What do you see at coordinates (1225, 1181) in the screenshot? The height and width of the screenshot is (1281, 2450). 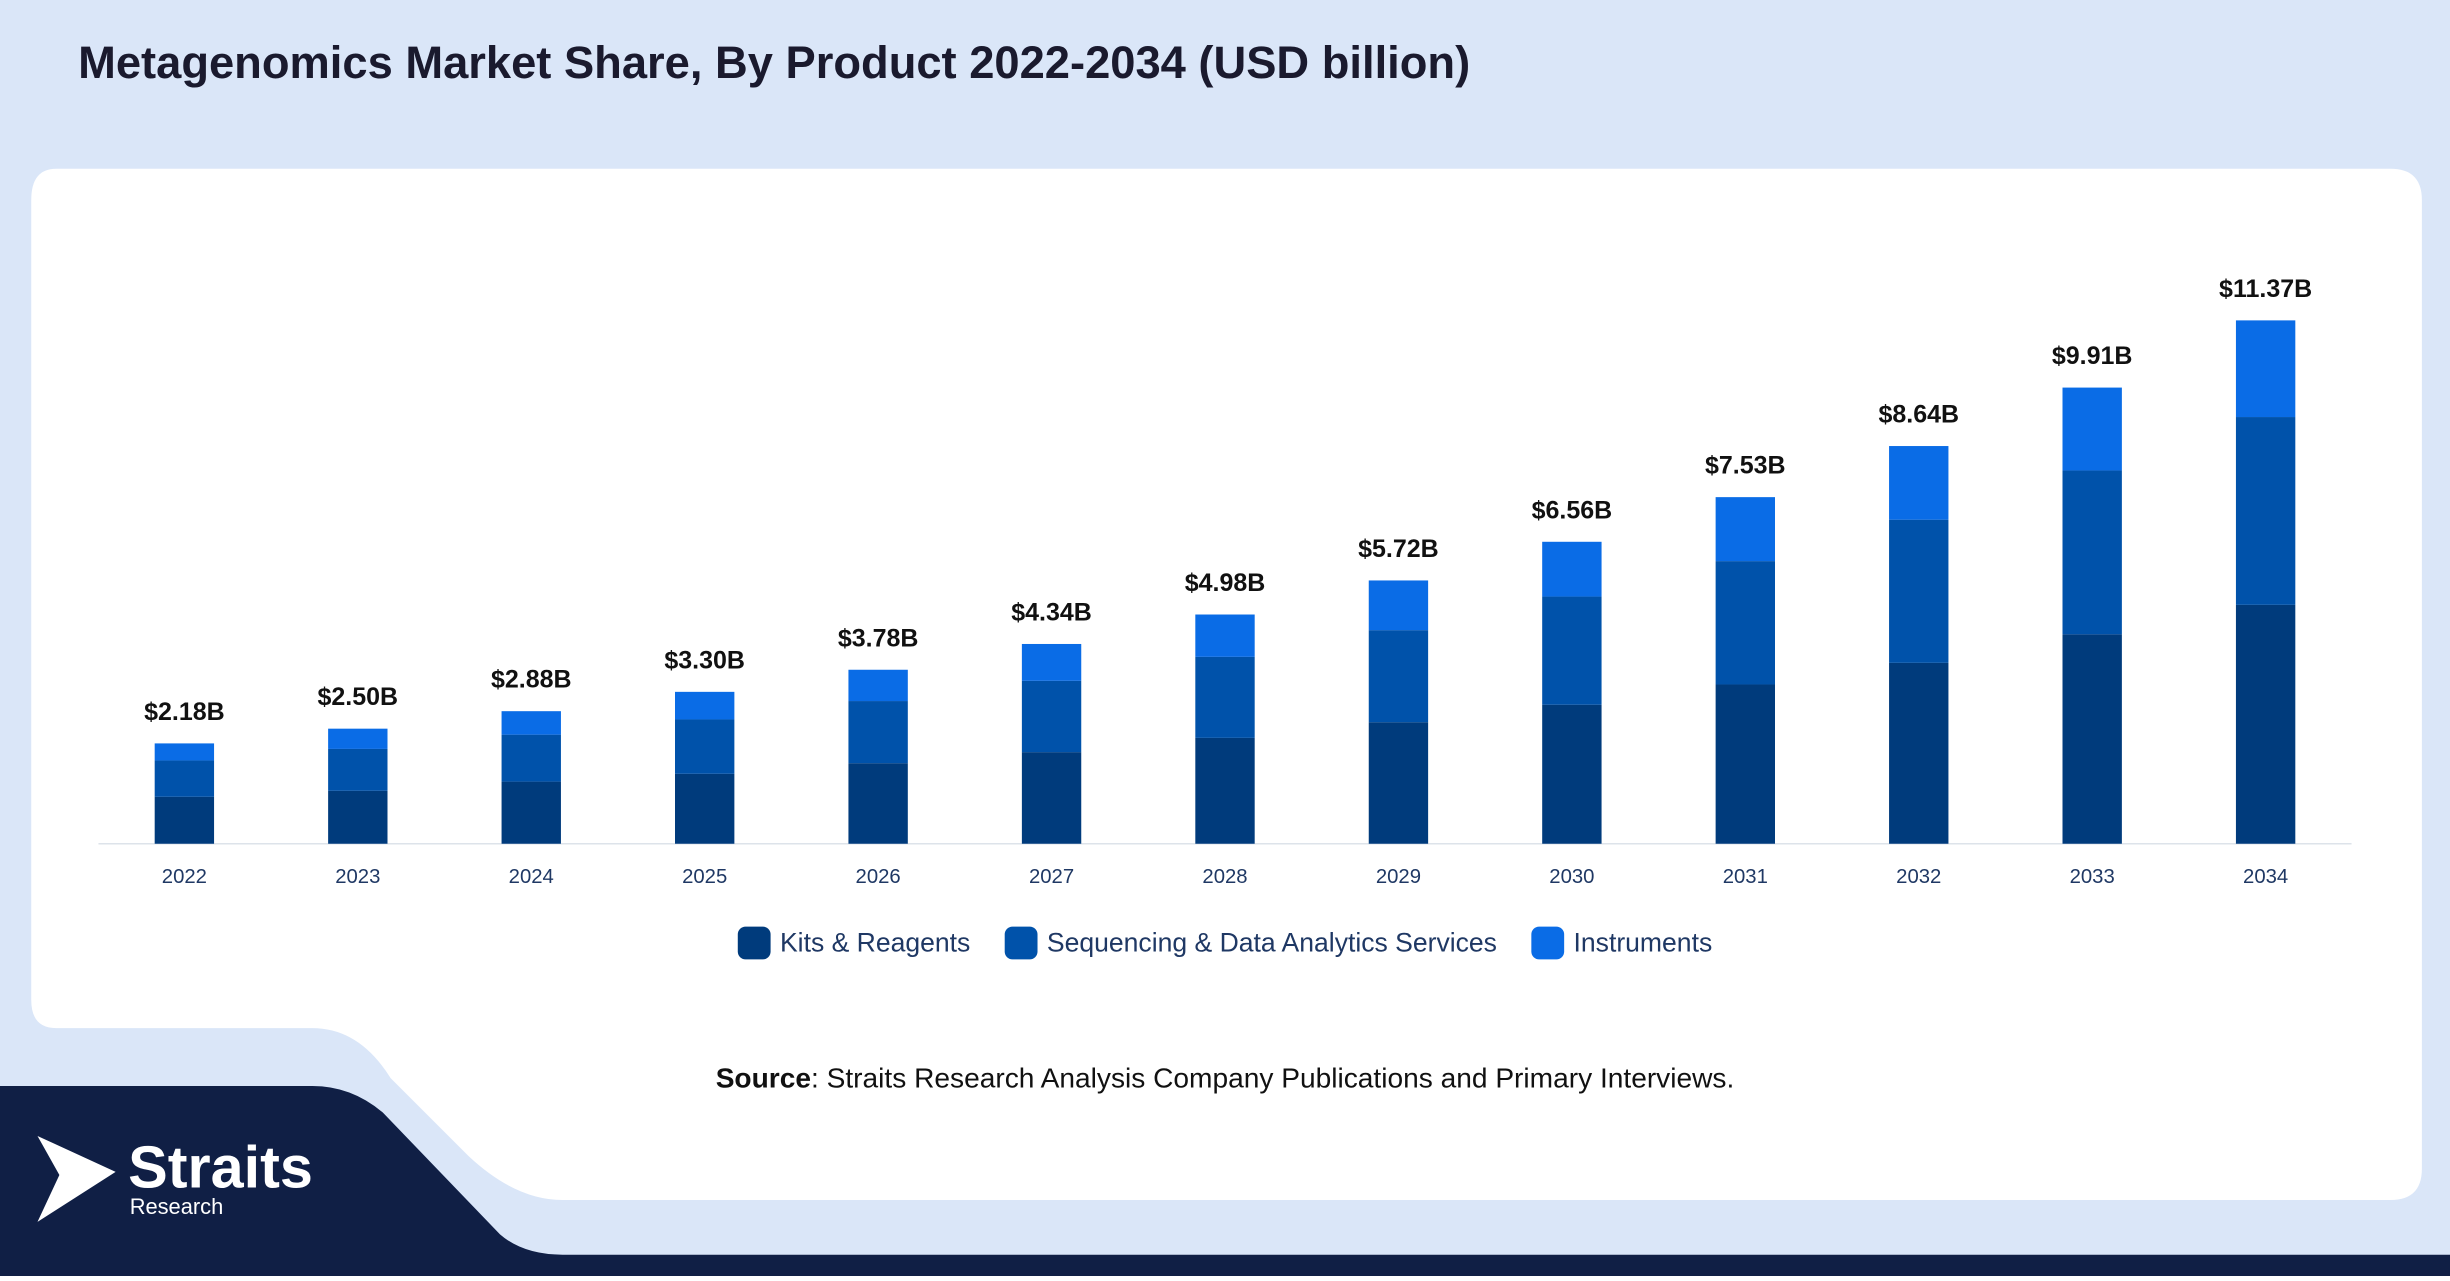 I see `footer-band` at bounding box center [1225, 1181].